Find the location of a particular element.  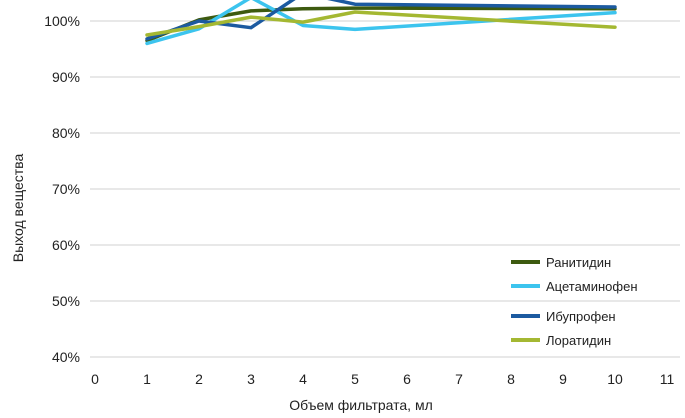

x-axis-title: Объем фильтрата, мл is located at coordinates (361, 405).